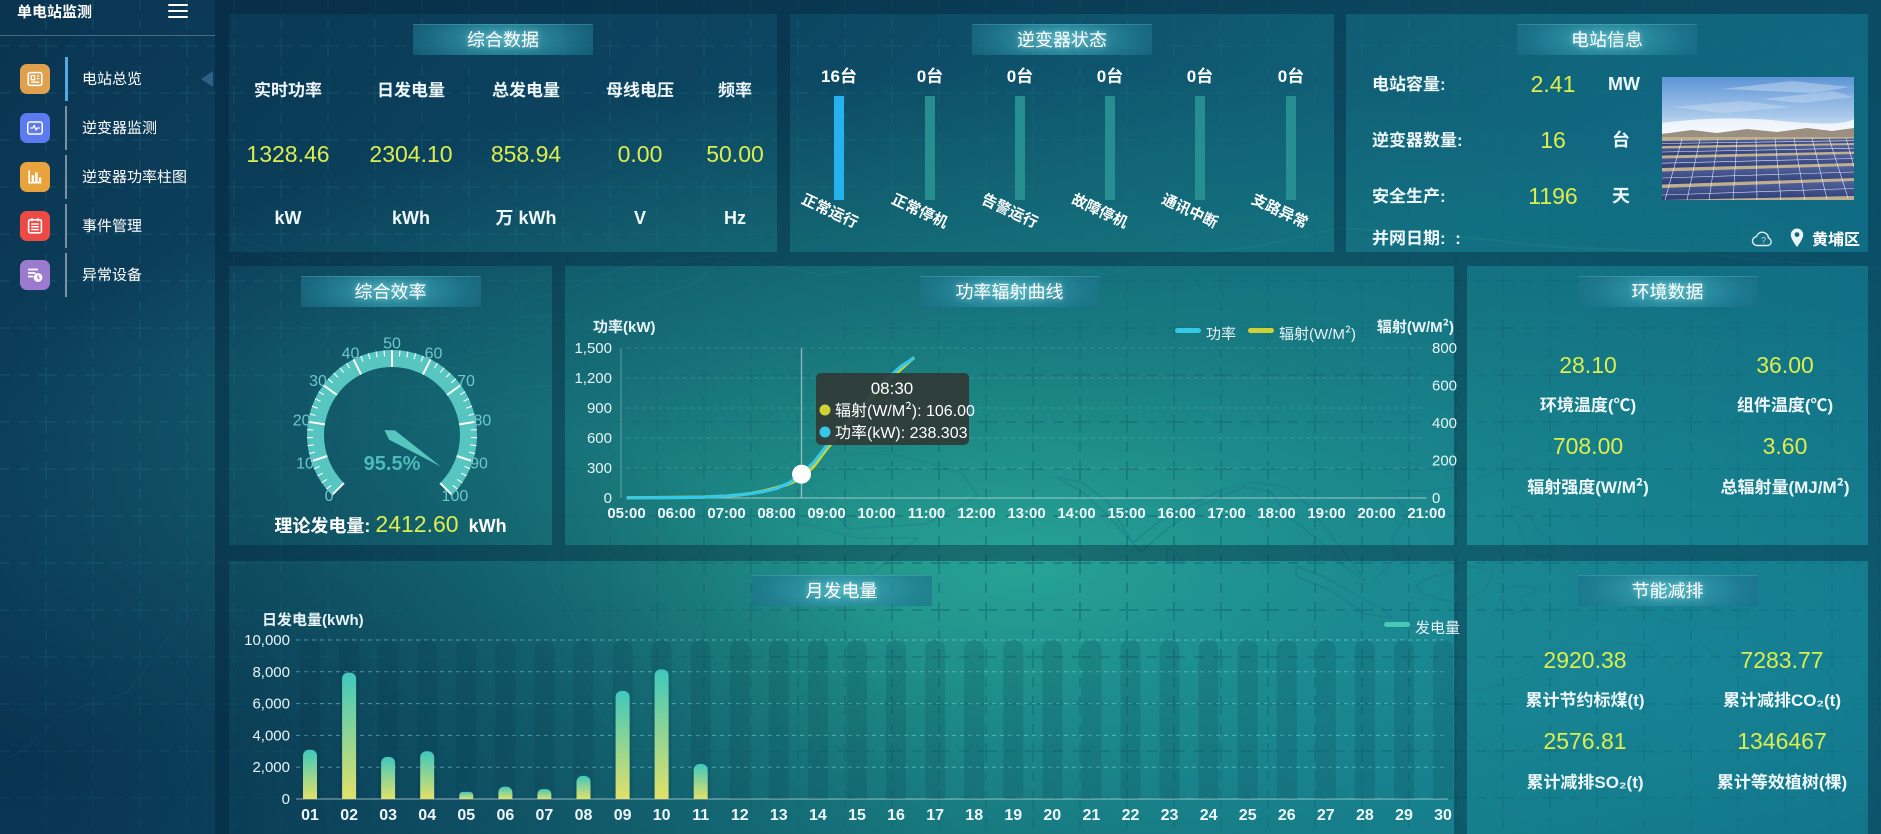  Describe the element at coordinates (726, 512) in the screenshot. I see `svg-text: 07:00` at that location.